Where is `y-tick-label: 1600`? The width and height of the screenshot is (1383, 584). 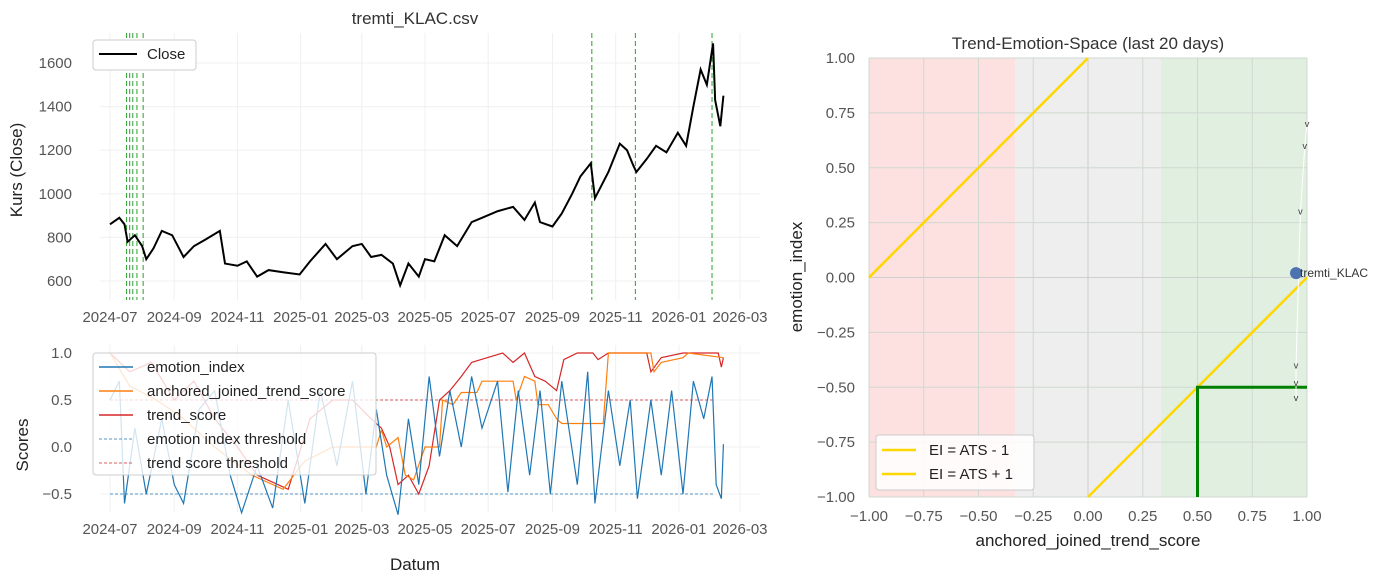
y-tick-label: 1600 is located at coordinates (55, 63).